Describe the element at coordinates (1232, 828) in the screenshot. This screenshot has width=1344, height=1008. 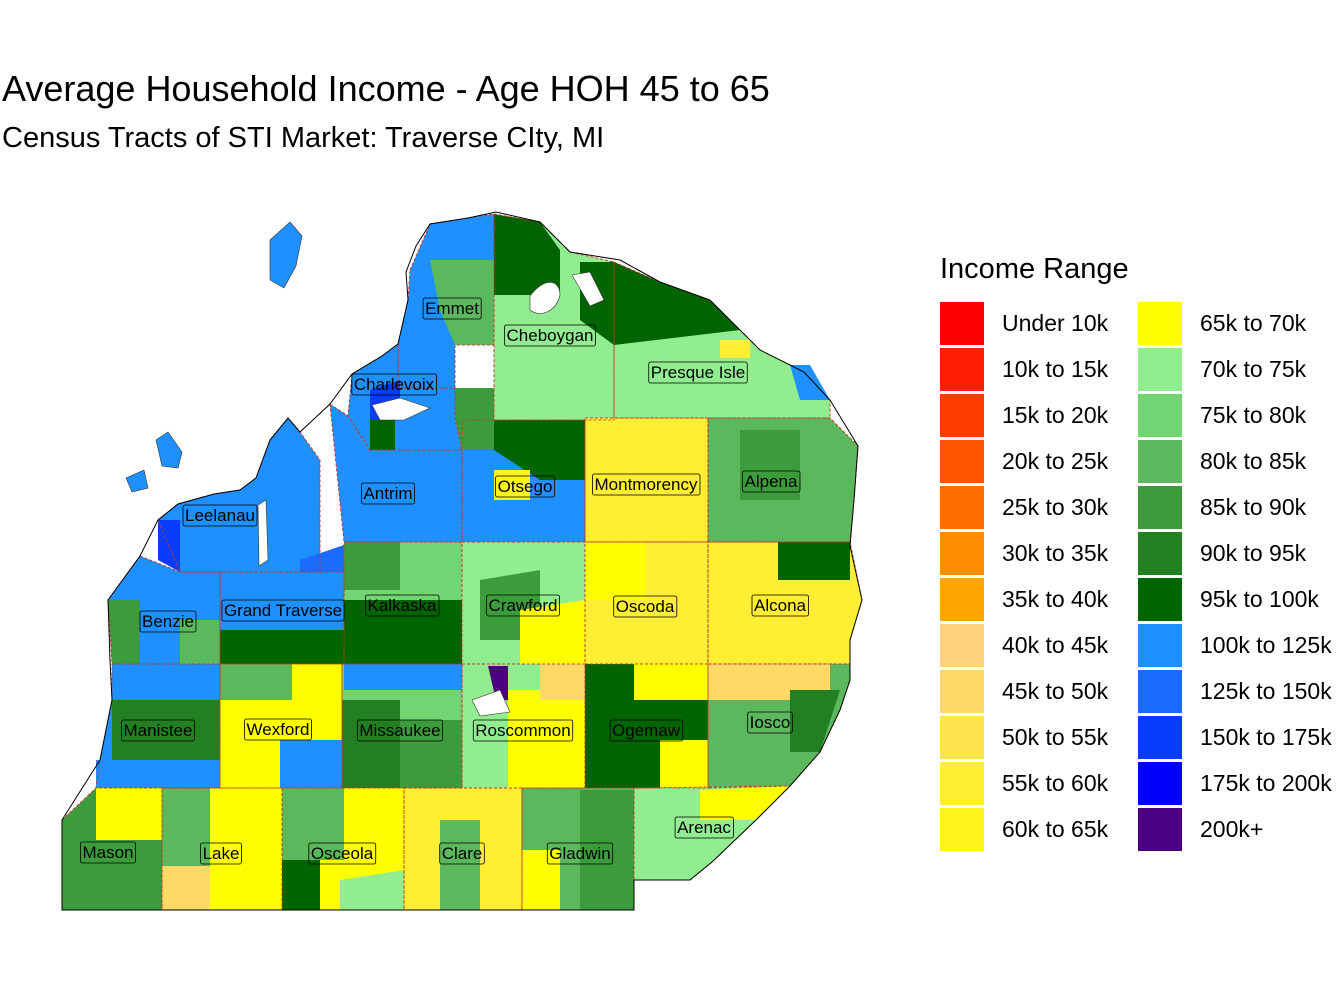
I see `legend-label: 200k+` at that location.